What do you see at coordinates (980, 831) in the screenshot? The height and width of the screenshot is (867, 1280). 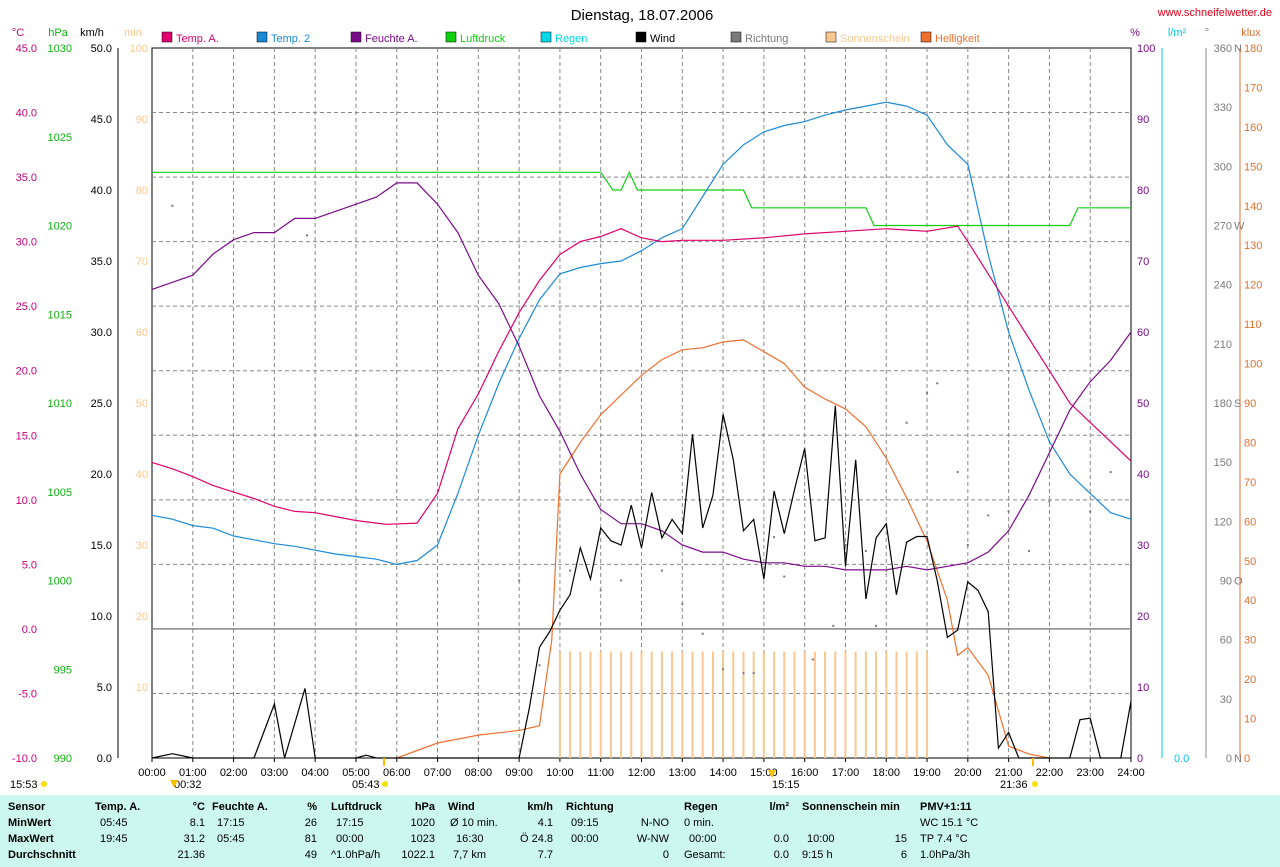 I see `stats-pmv: PMV+1:11 WC 15.1 °C TP 7.4 °C 1.0hPa/3h` at bounding box center [980, 831].